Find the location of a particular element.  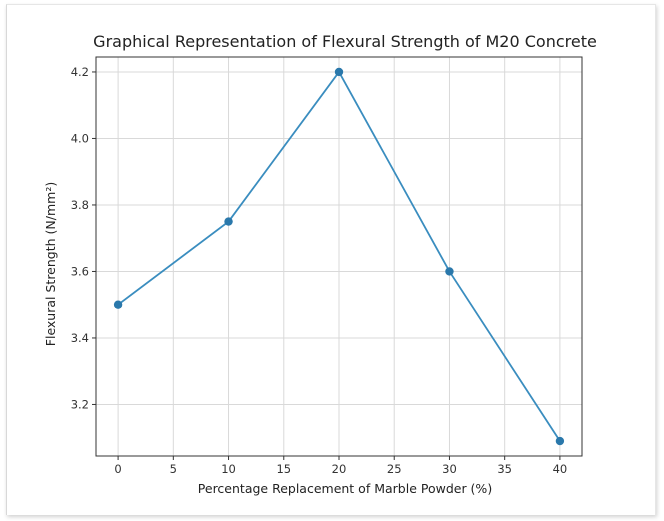

y-tick-label: 3.4 is located at coordinates (80, 338).